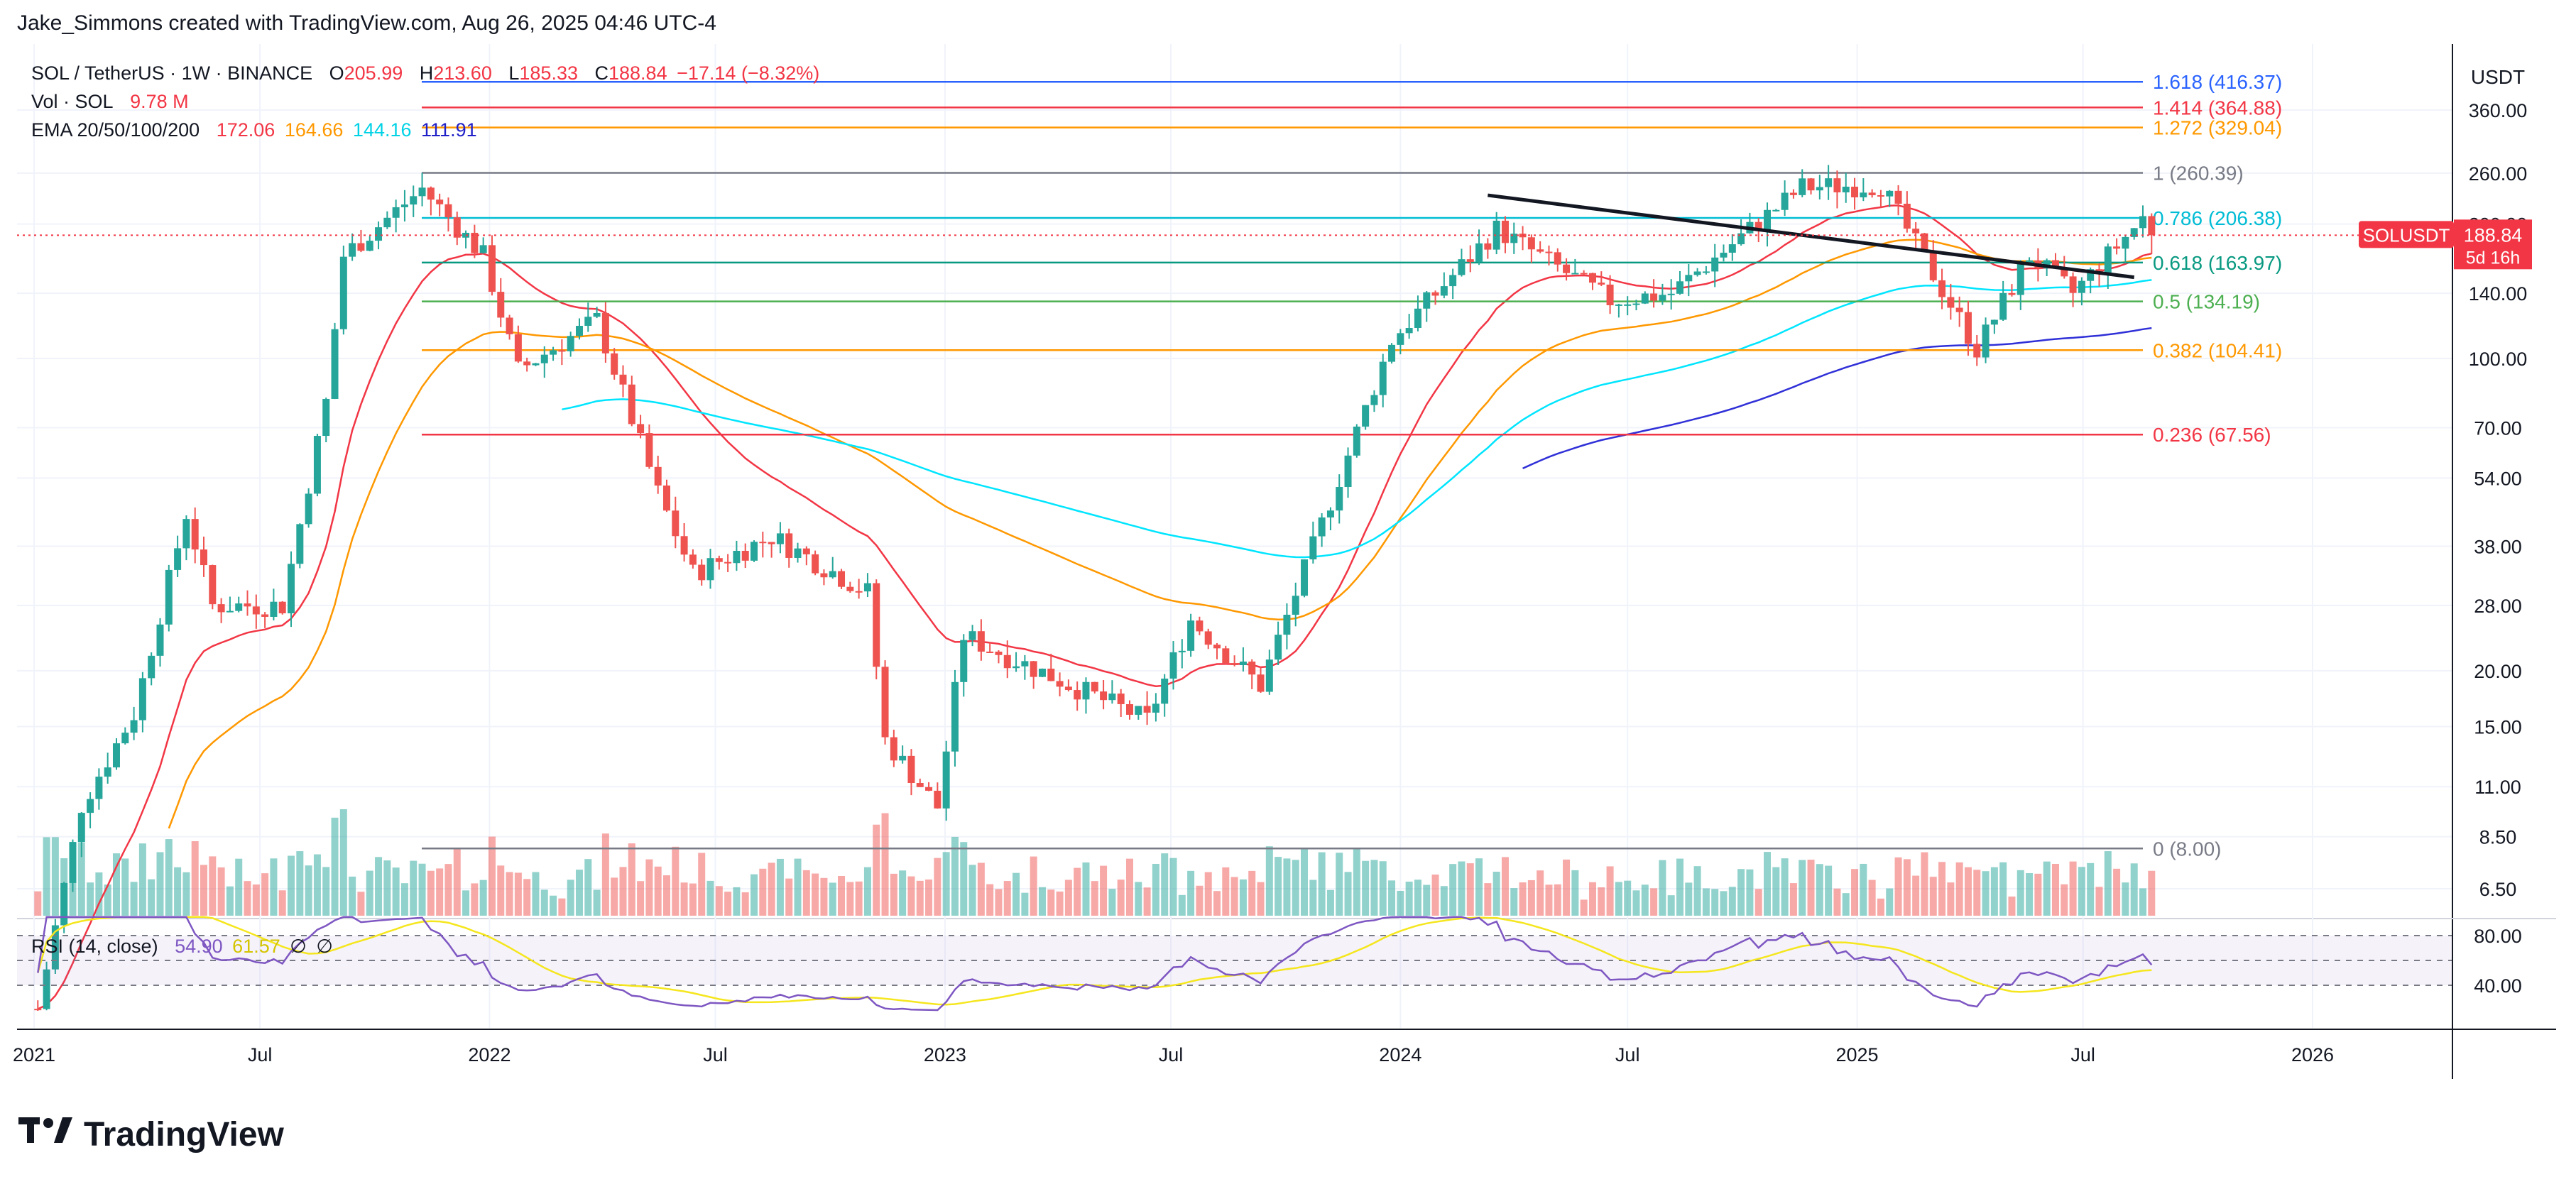  I want to click on price-tick-label: 260.00, so click(2498, 174).